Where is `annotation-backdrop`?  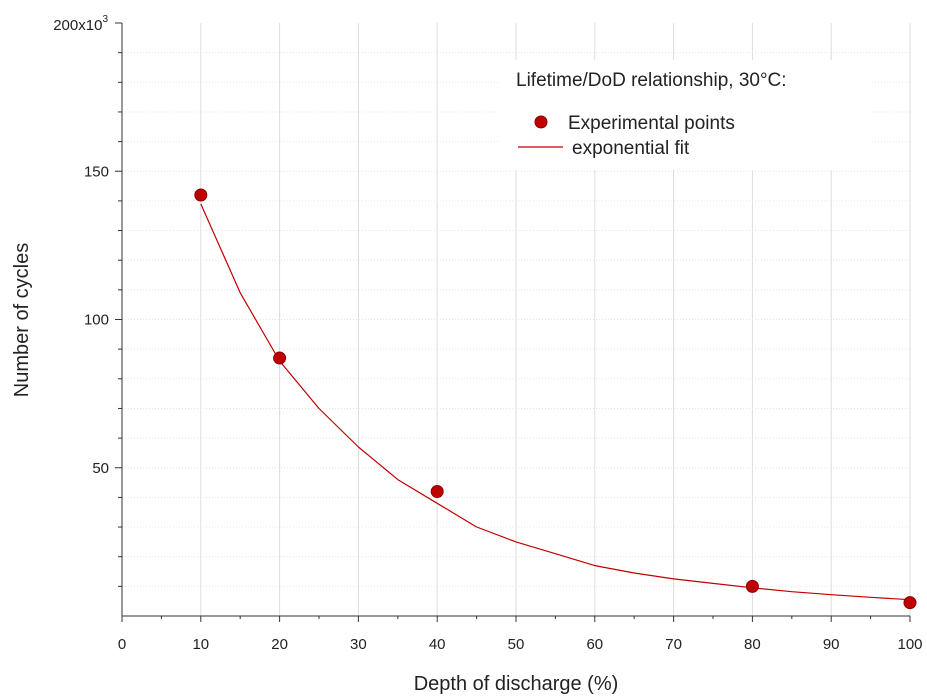 annotation-backdrop is located at coordinates (685, 115).